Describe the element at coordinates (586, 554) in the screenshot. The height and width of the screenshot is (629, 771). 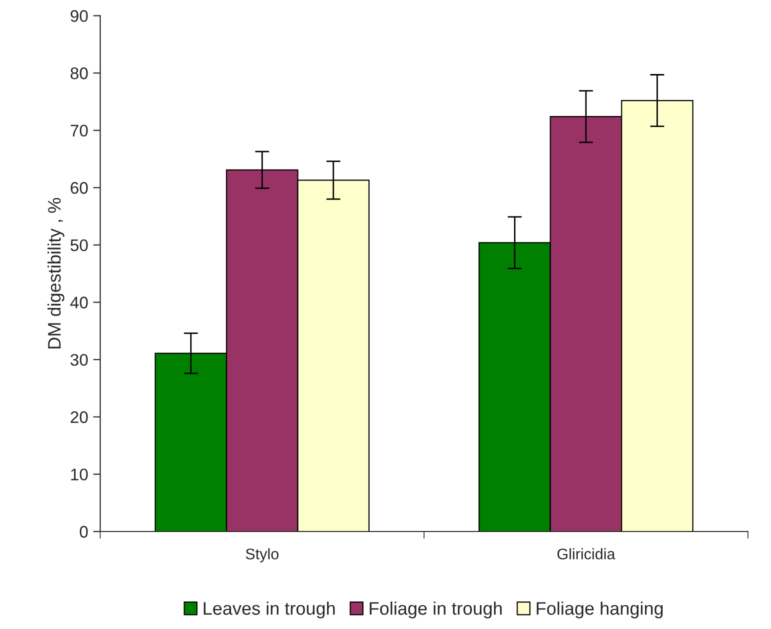
I see `x-tick-label: Gliricidia` at that location.